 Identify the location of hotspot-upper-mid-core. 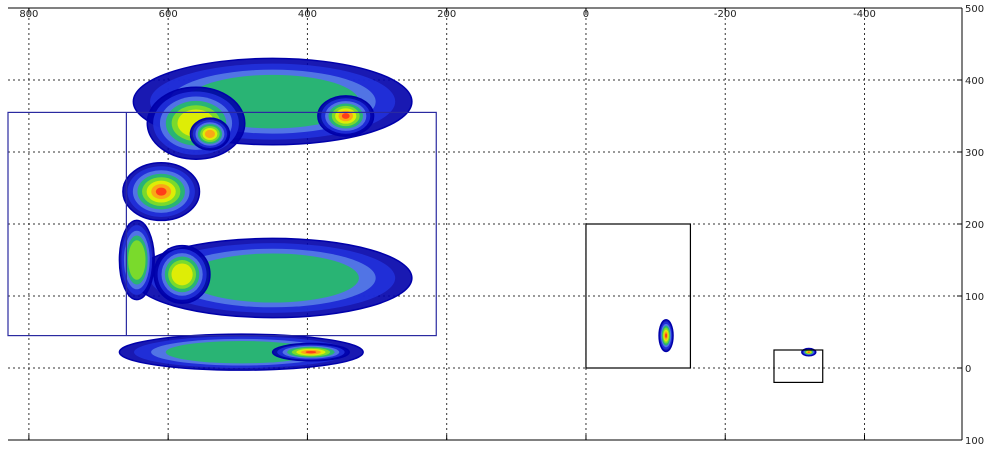
(210, 134).